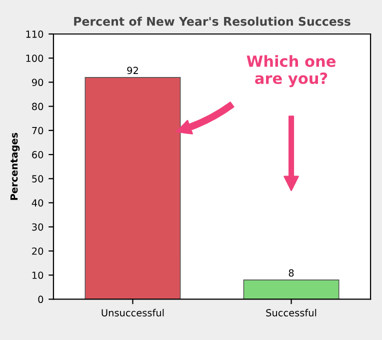  Describe the element at coordinates (38, 203) in the screenshot. I see `y-tick-label: 40` at that location.